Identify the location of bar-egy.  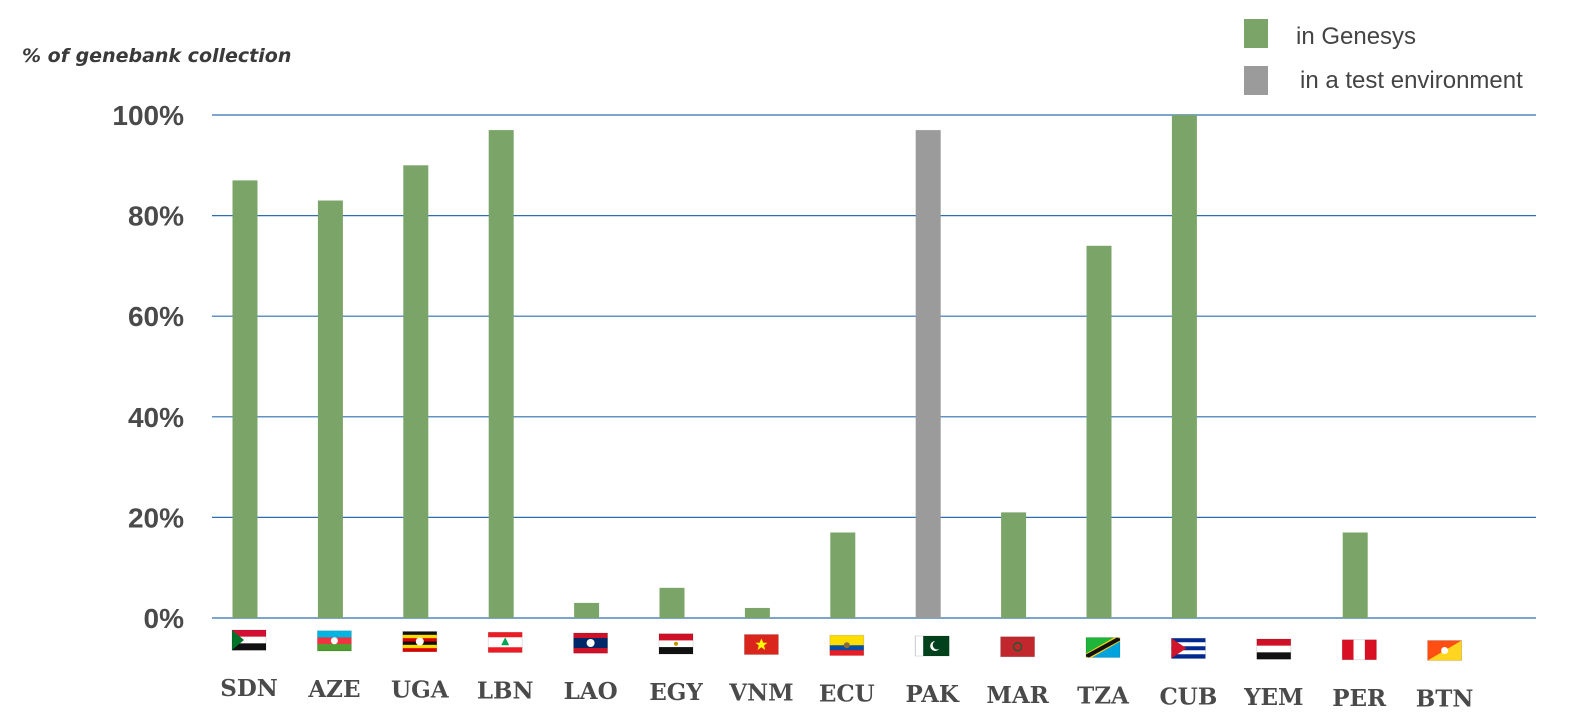
(672, 602).